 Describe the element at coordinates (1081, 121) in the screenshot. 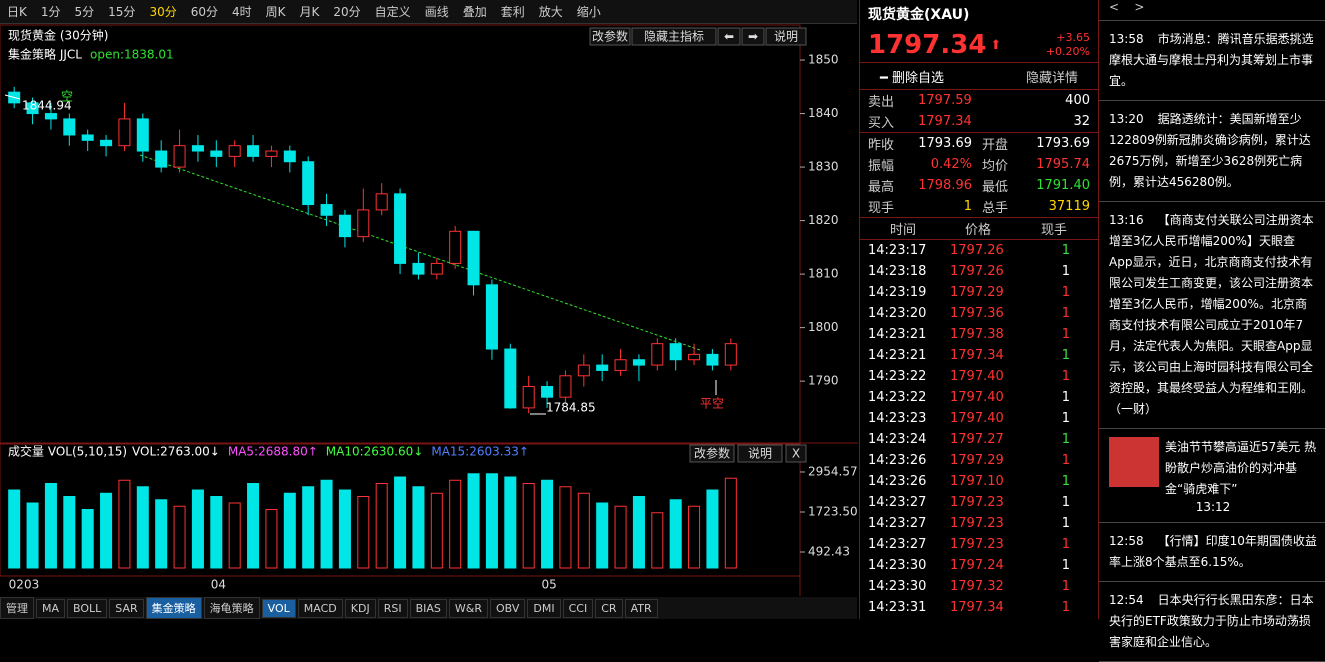

I see `book-qty: 32` at that location.